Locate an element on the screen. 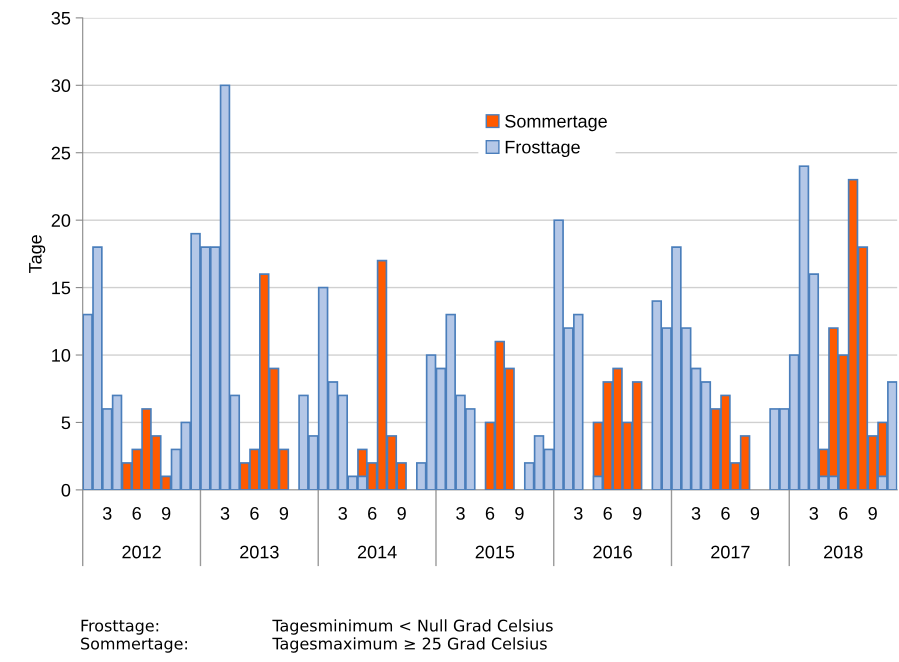 The height and width of the screenshot is (662, 899). text: 2016 is located at coordinates (612, 552).